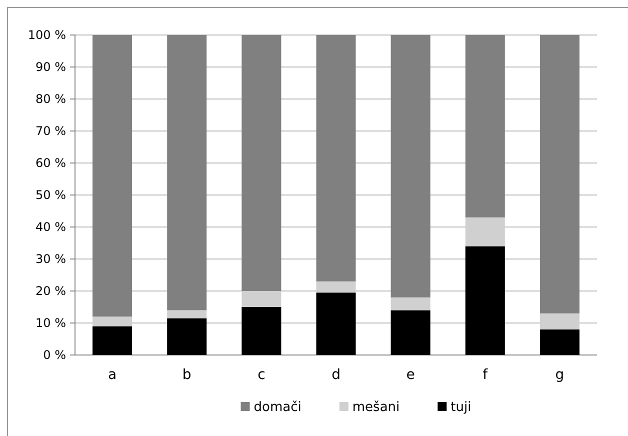  I want to click on y-tick-label: 80 %, so click(51, 99).